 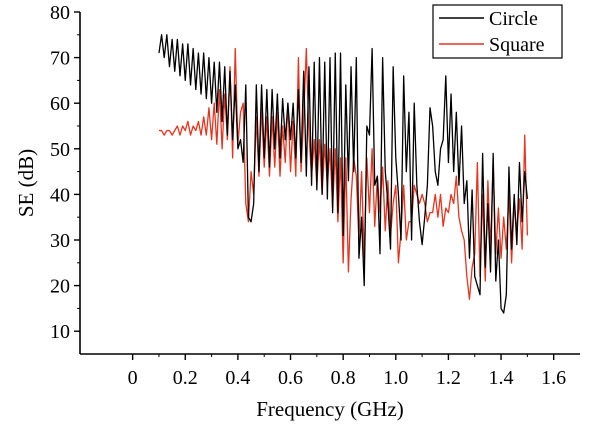 I want to click on legend-label-square: Square, so click(x=517, y=45).